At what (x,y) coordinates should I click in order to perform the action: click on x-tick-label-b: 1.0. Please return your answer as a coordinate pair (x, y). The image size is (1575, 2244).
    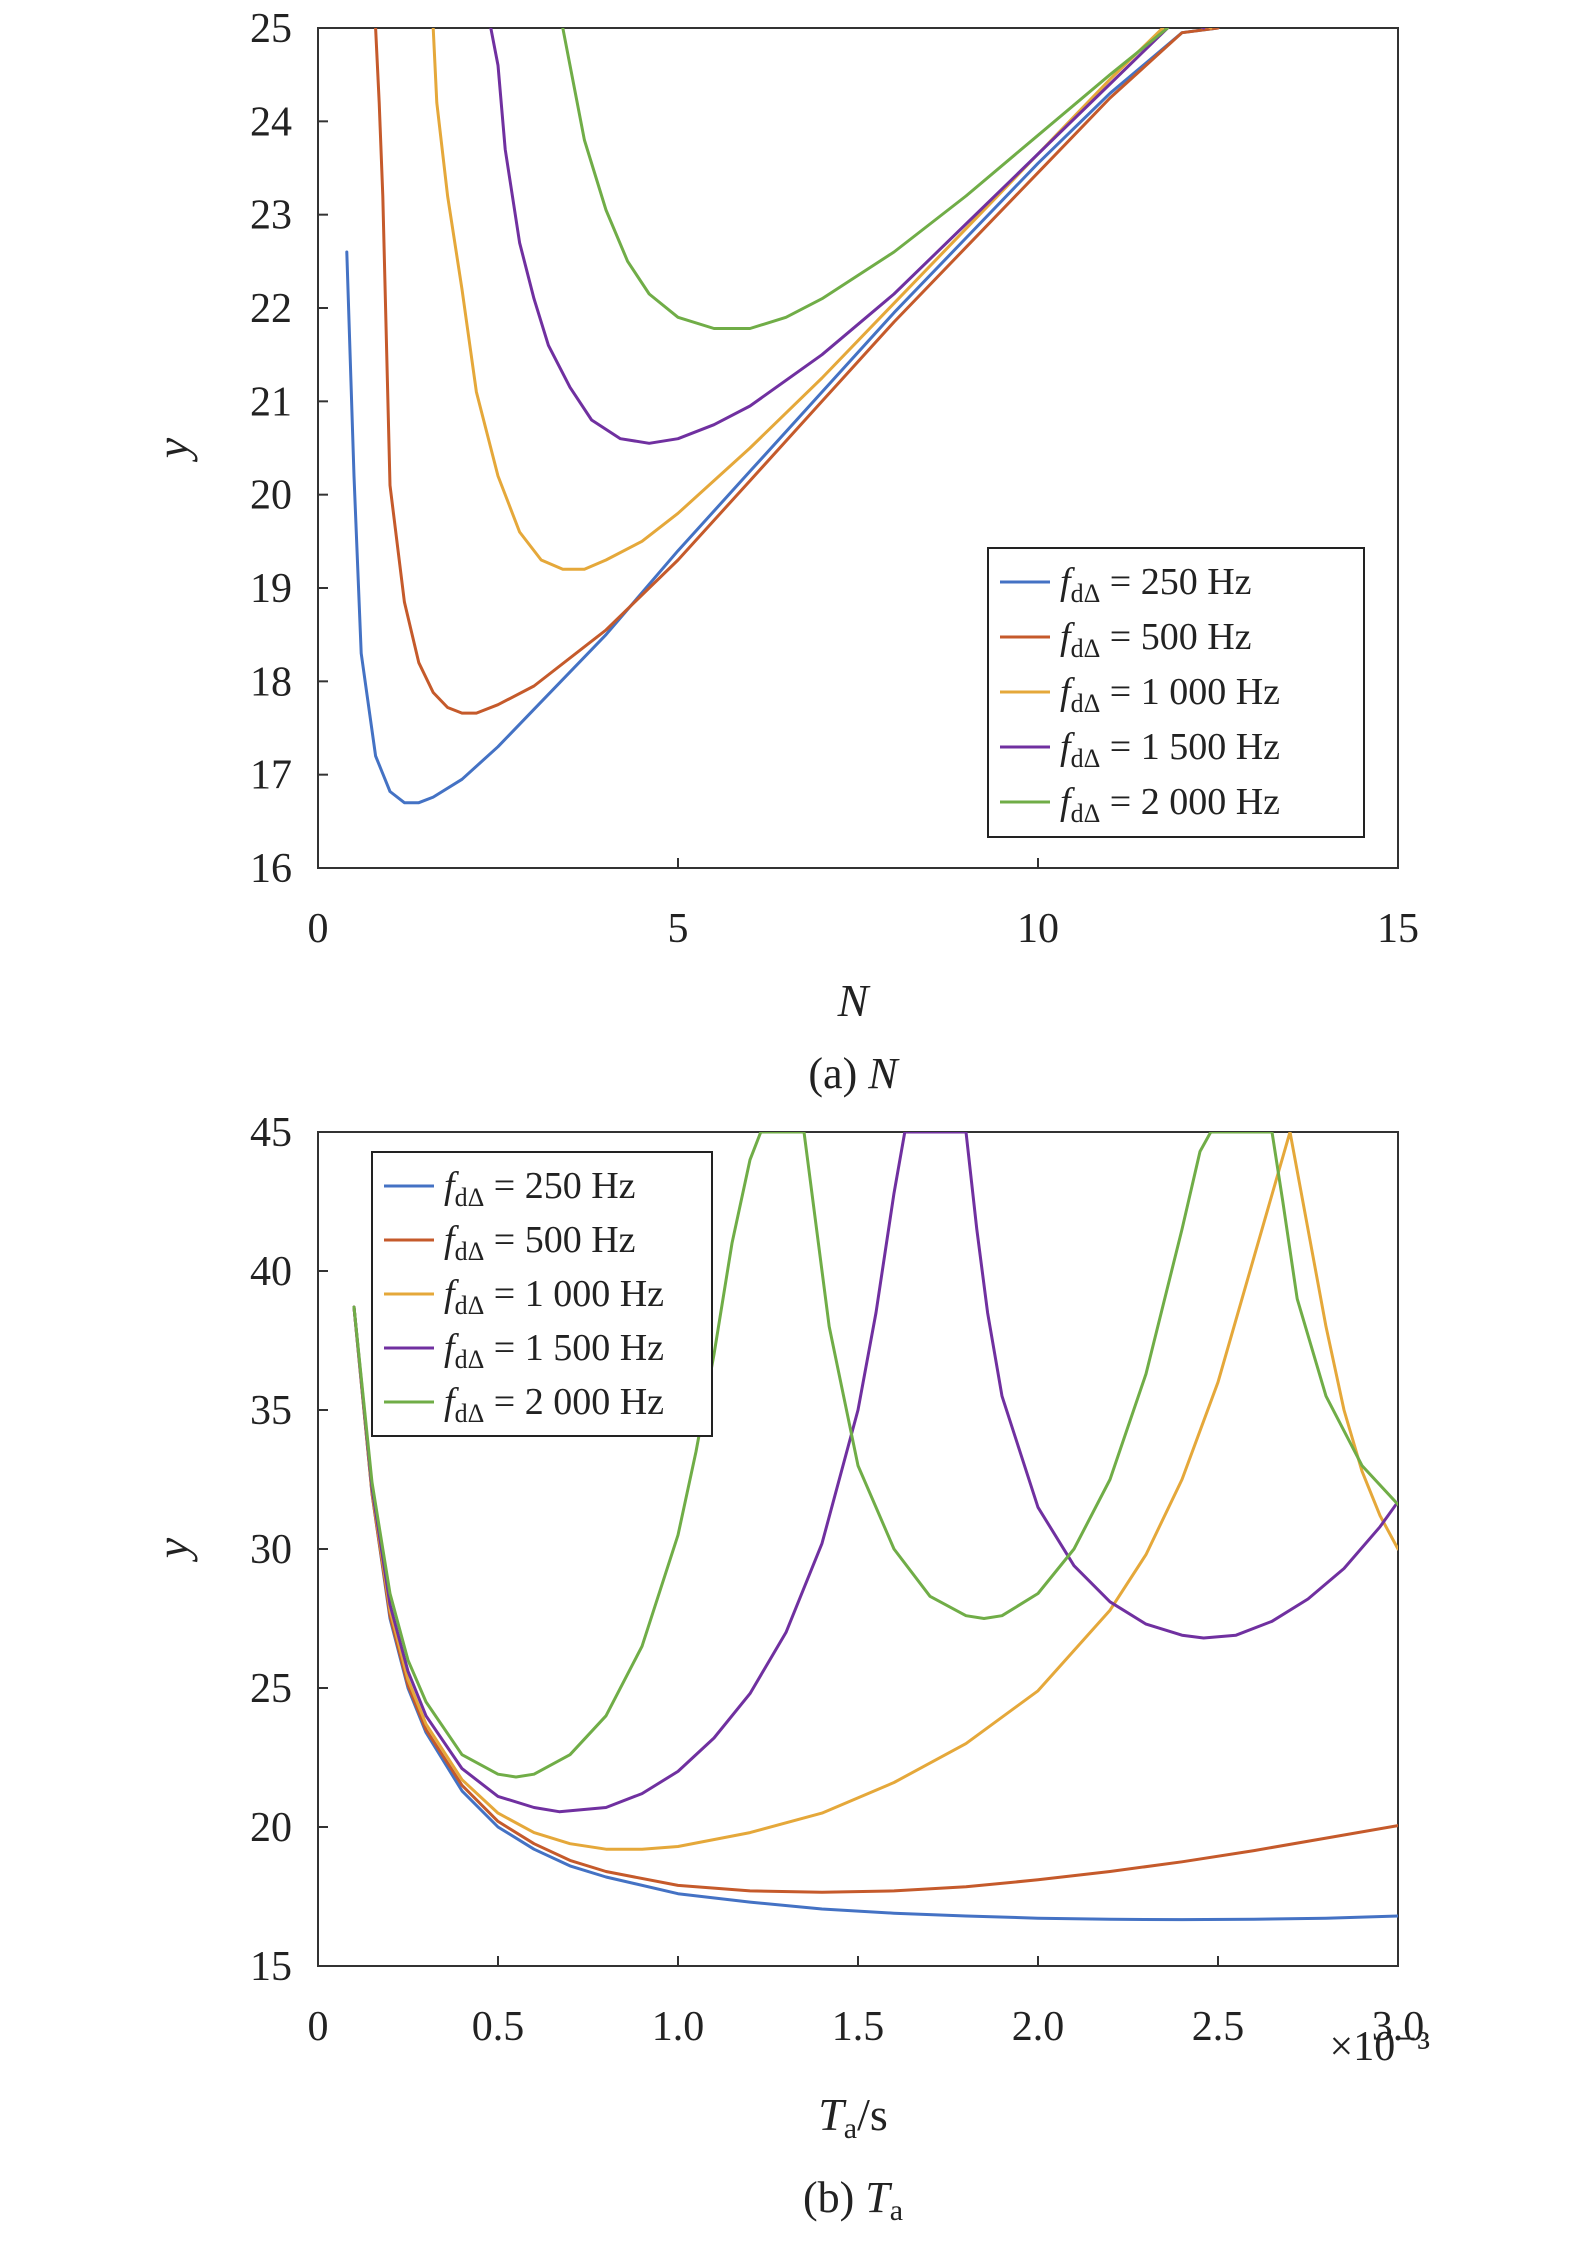
    Looking at the image, I should click on (678, 2027).